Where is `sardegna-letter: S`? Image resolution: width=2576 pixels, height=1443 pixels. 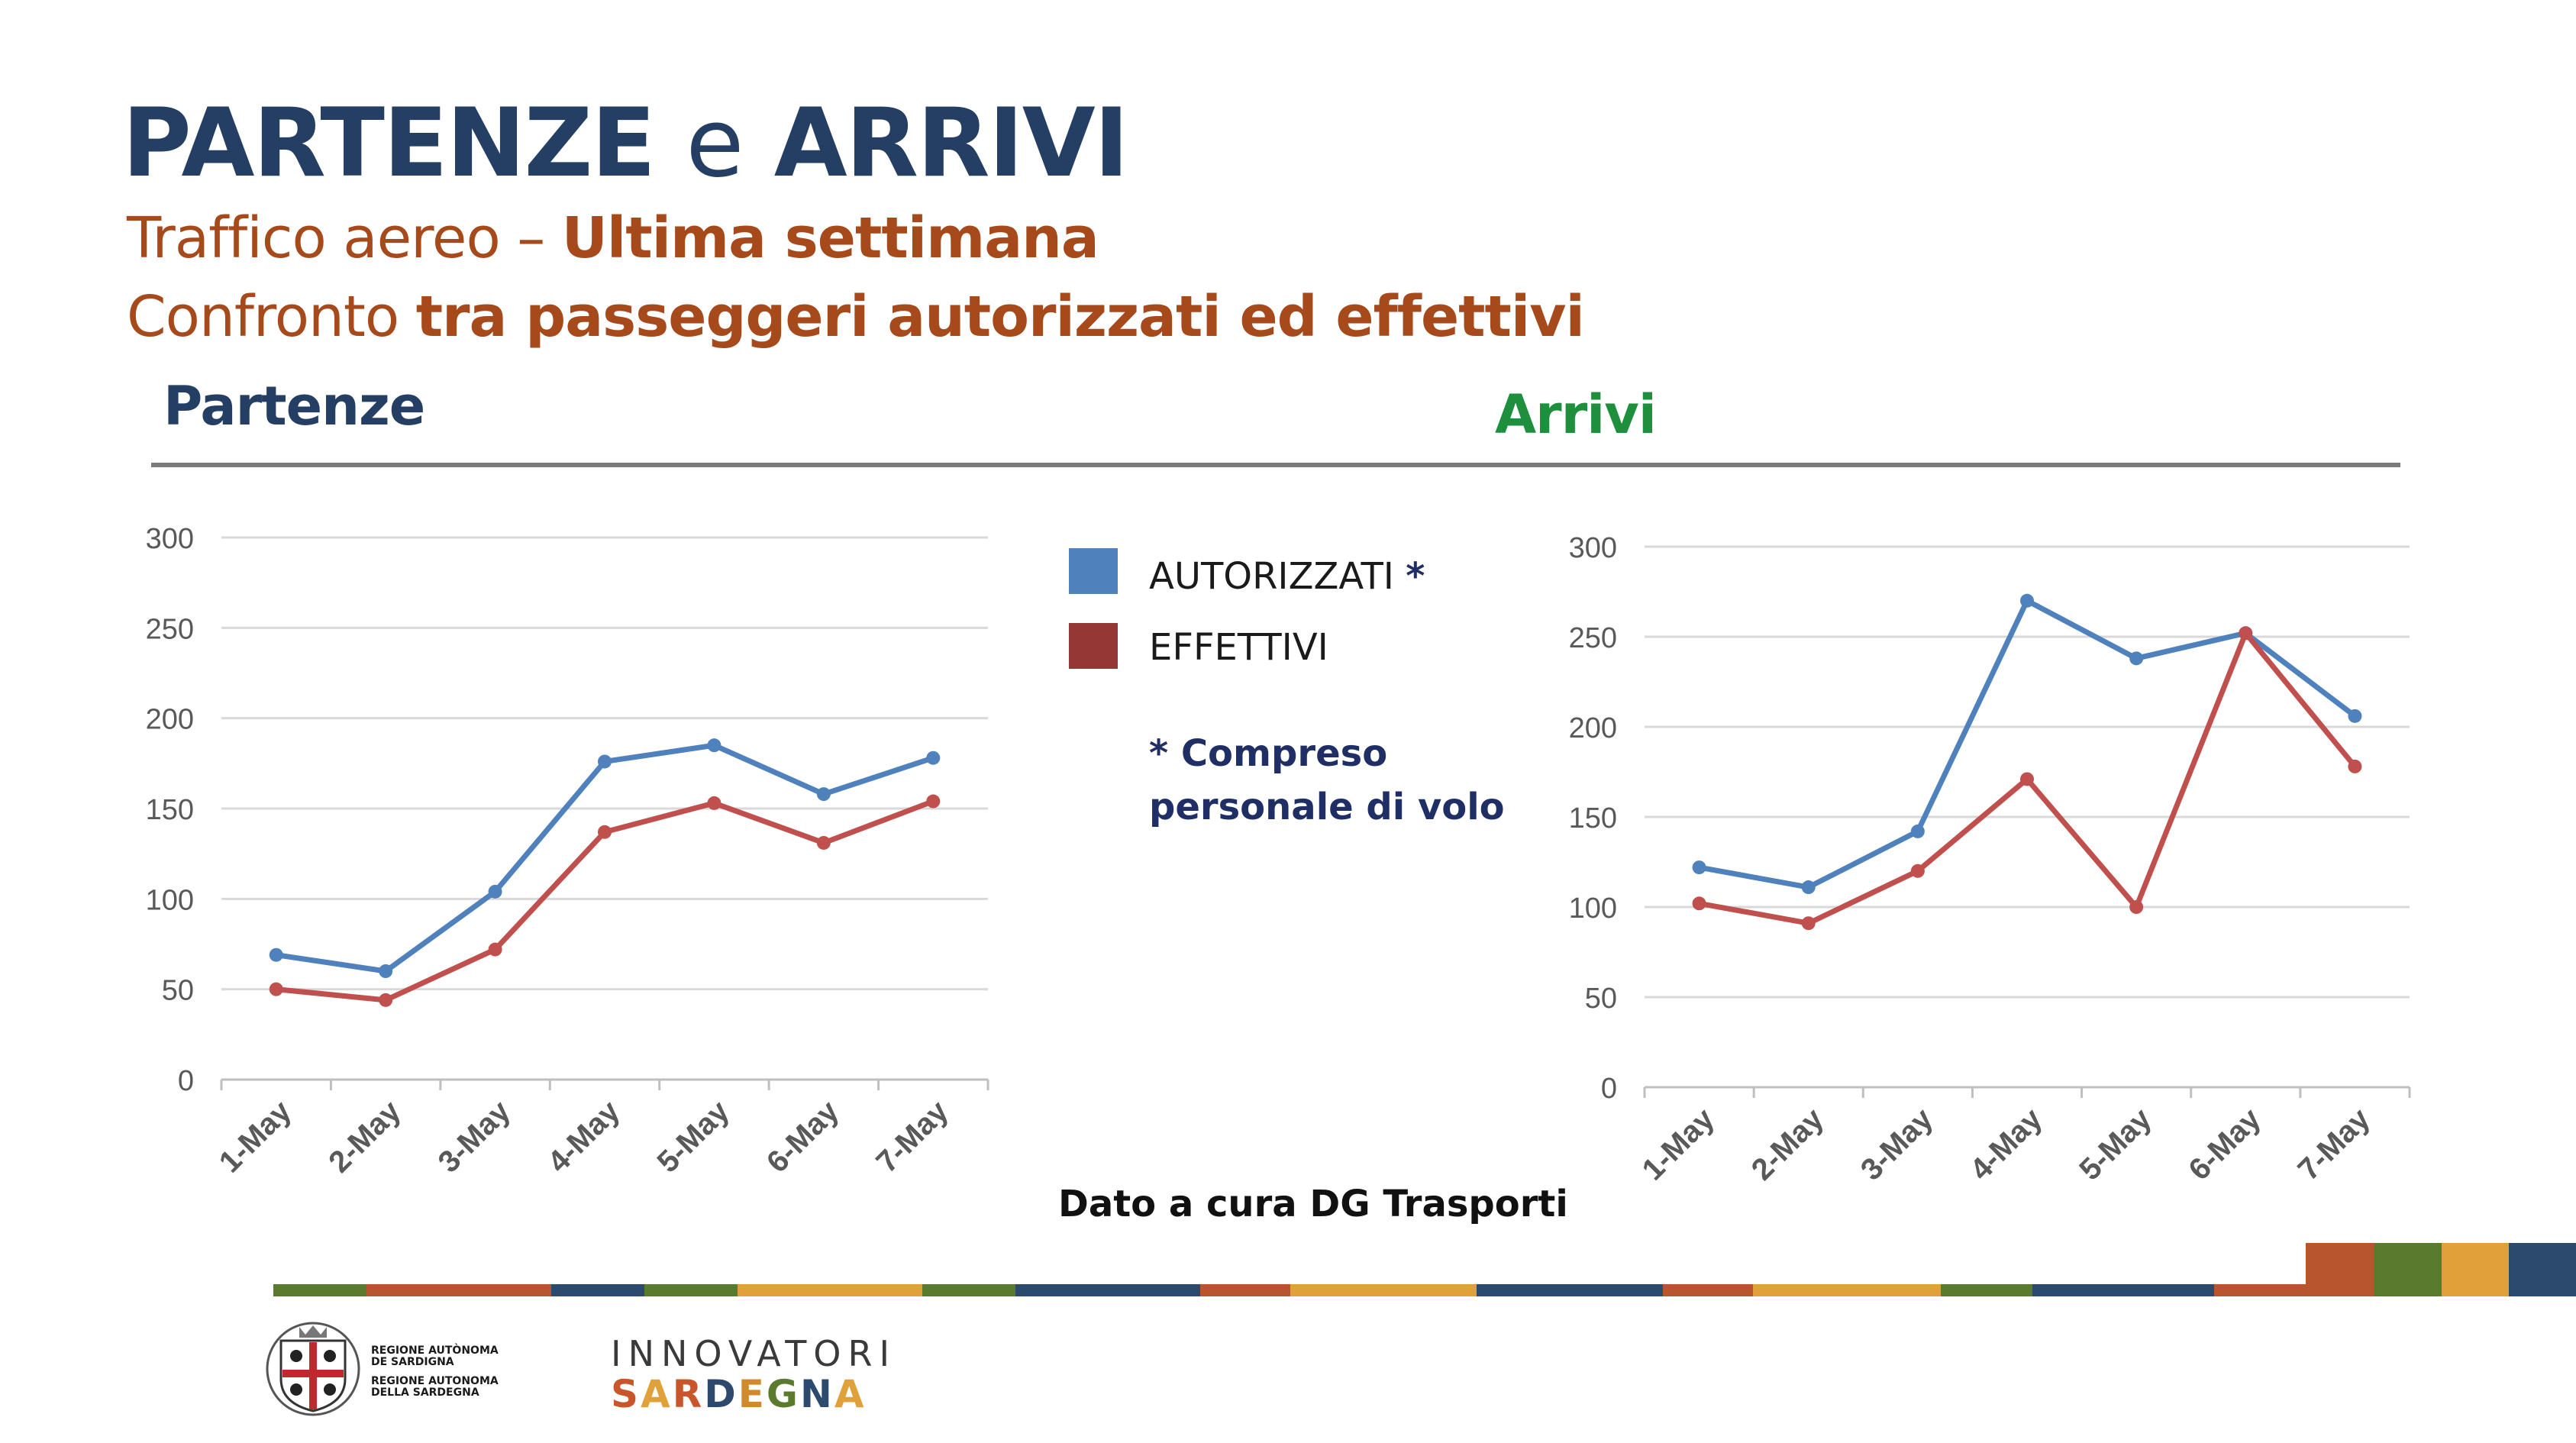 sardegna-letter: S is located at coordinates (626, 1394).